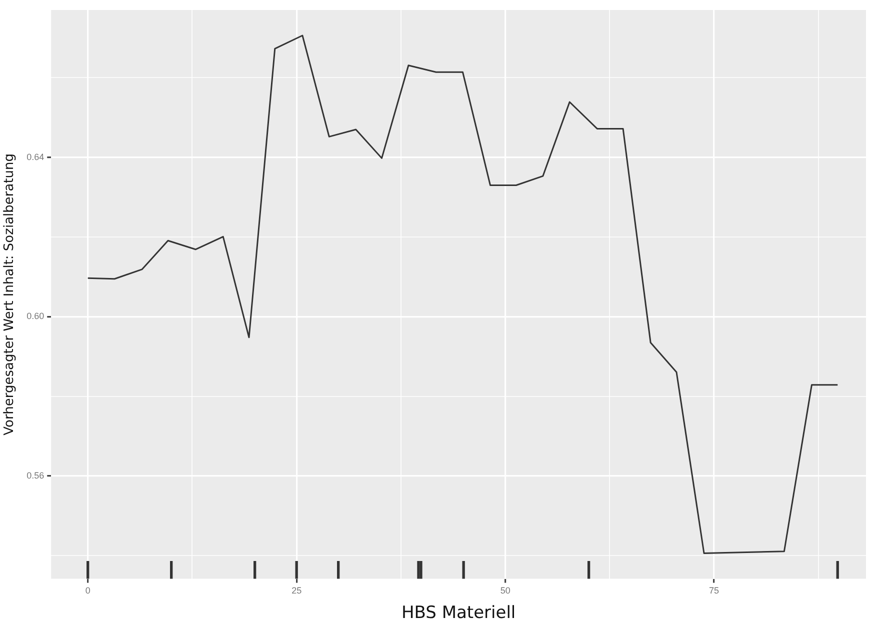 The height and width of the screenshot is (628, 869). What do you see at coordinates (35, 157) in the screenshot?
I see `y-tick-label: 0.64` at bounding box center [35, 157].